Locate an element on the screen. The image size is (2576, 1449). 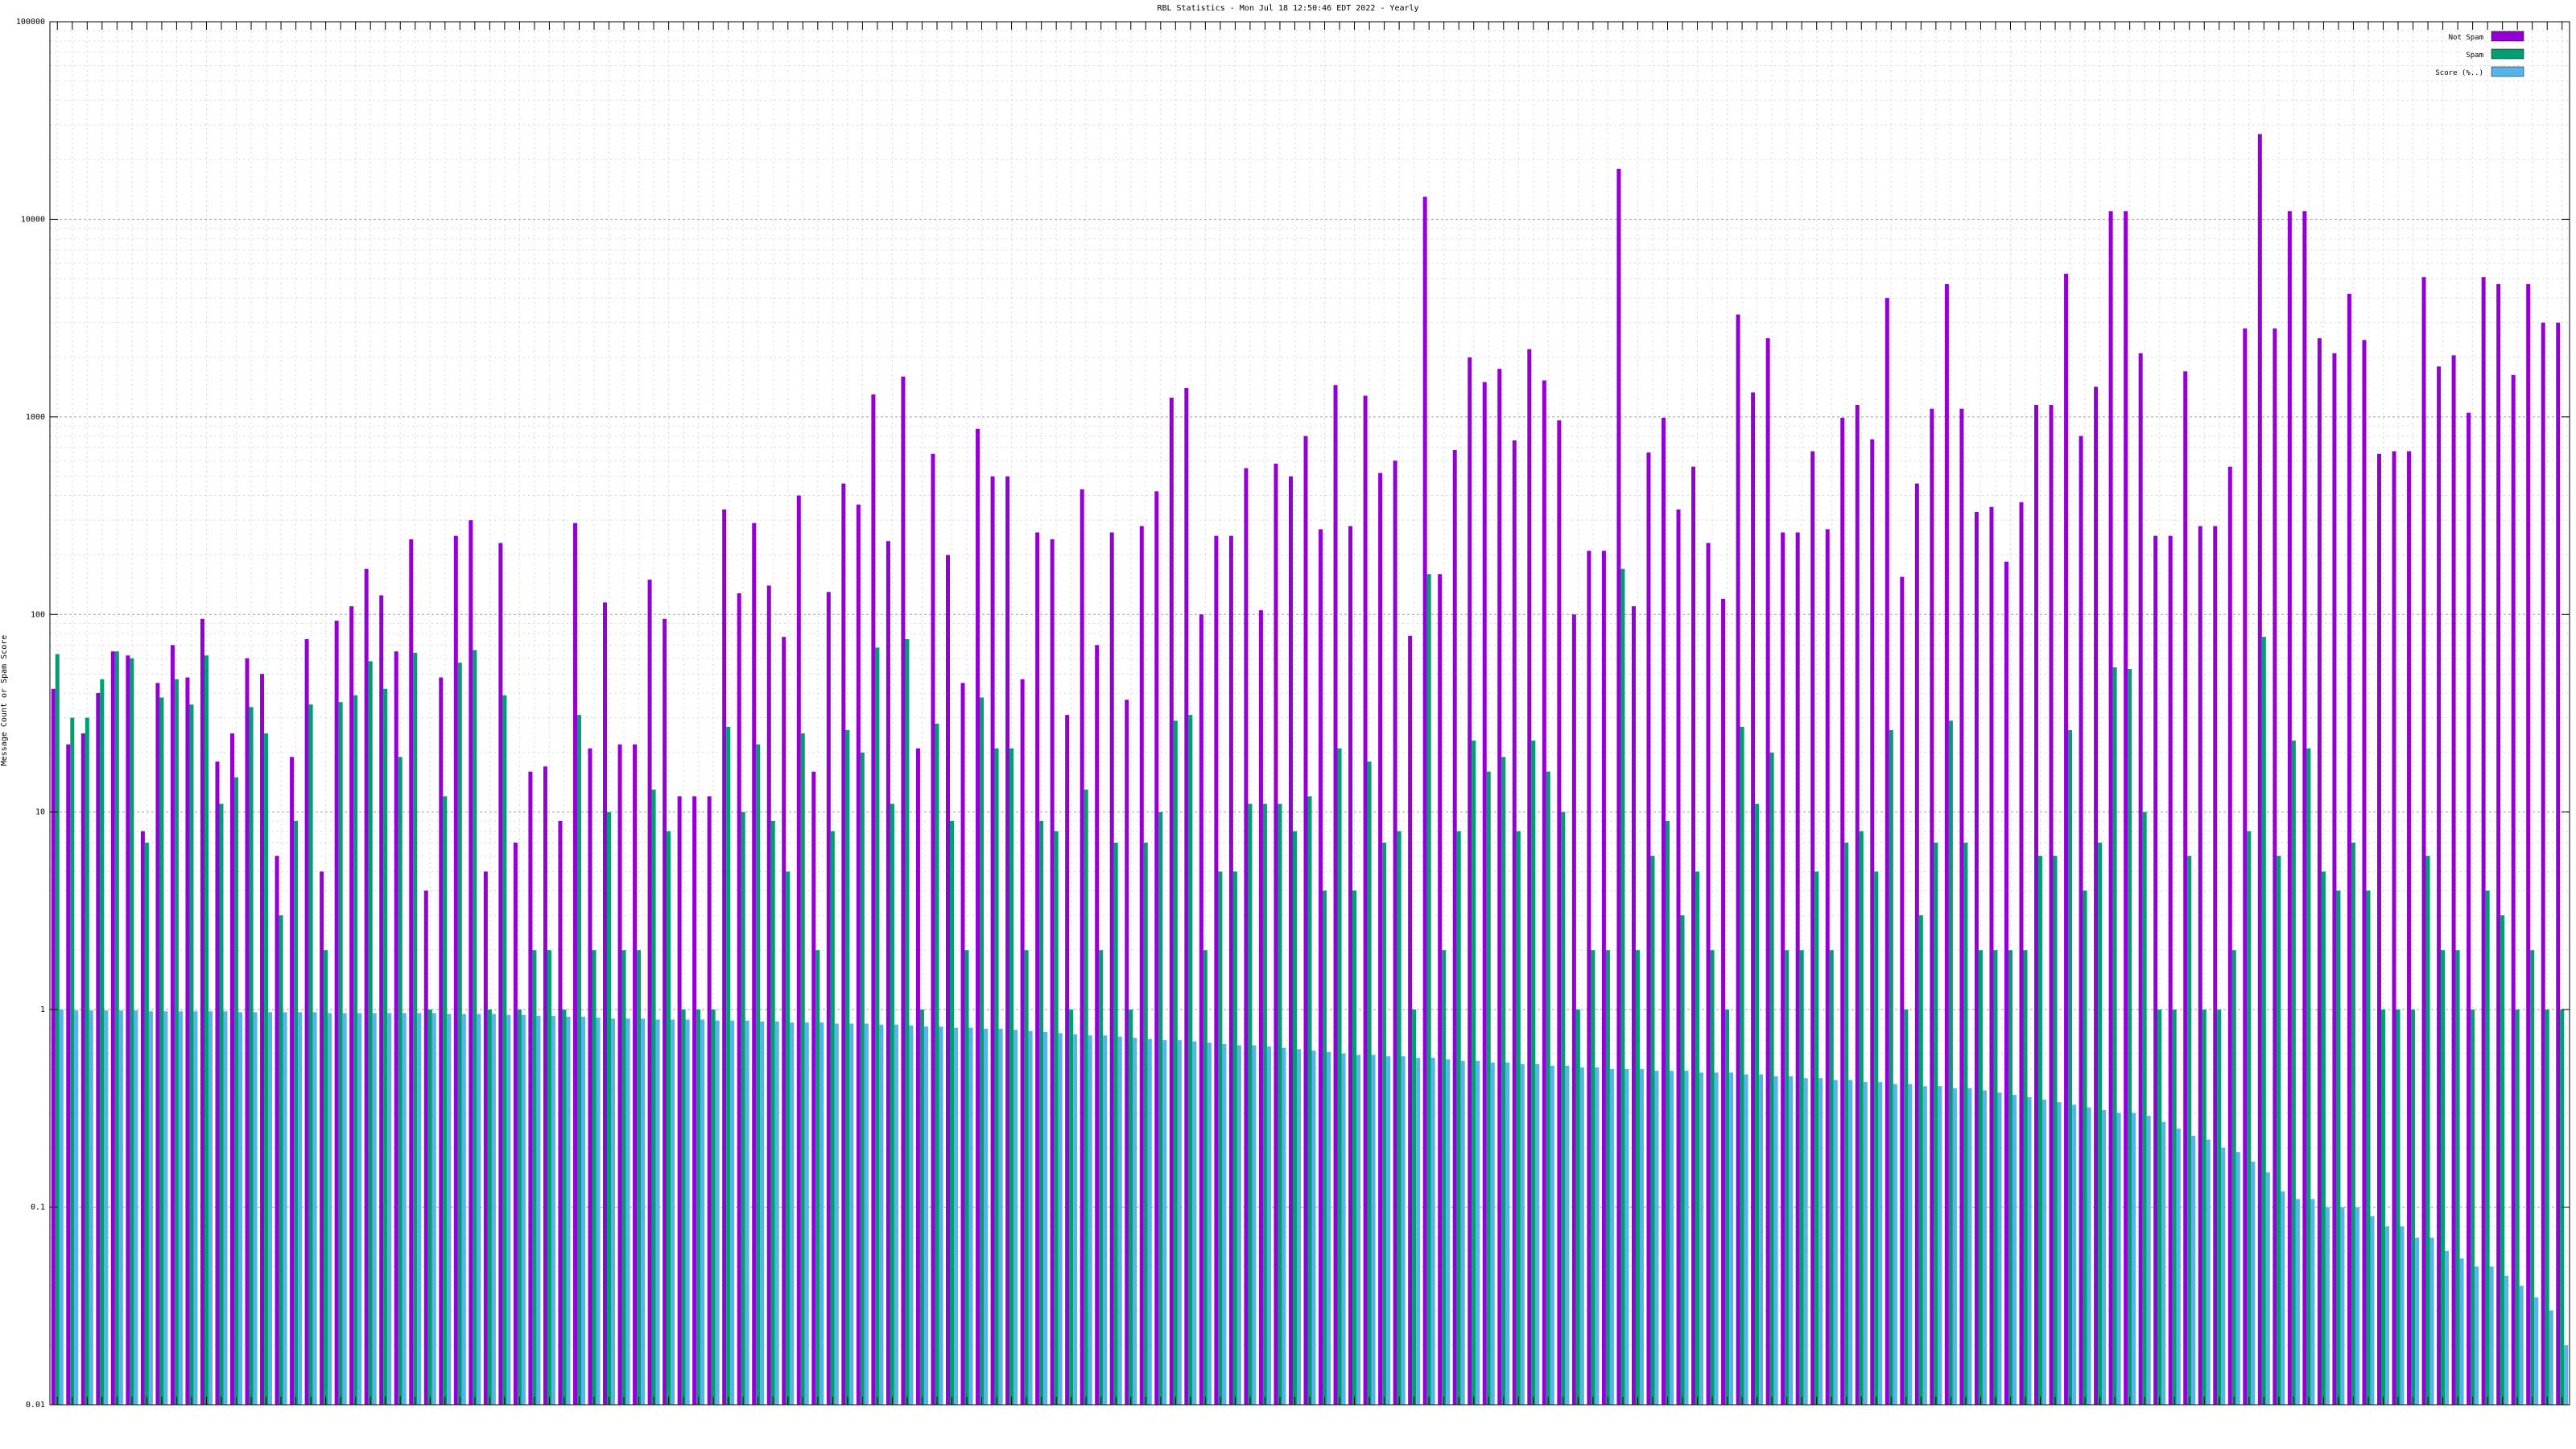
legend-label: Spam is located at coordinates (2474, 56).